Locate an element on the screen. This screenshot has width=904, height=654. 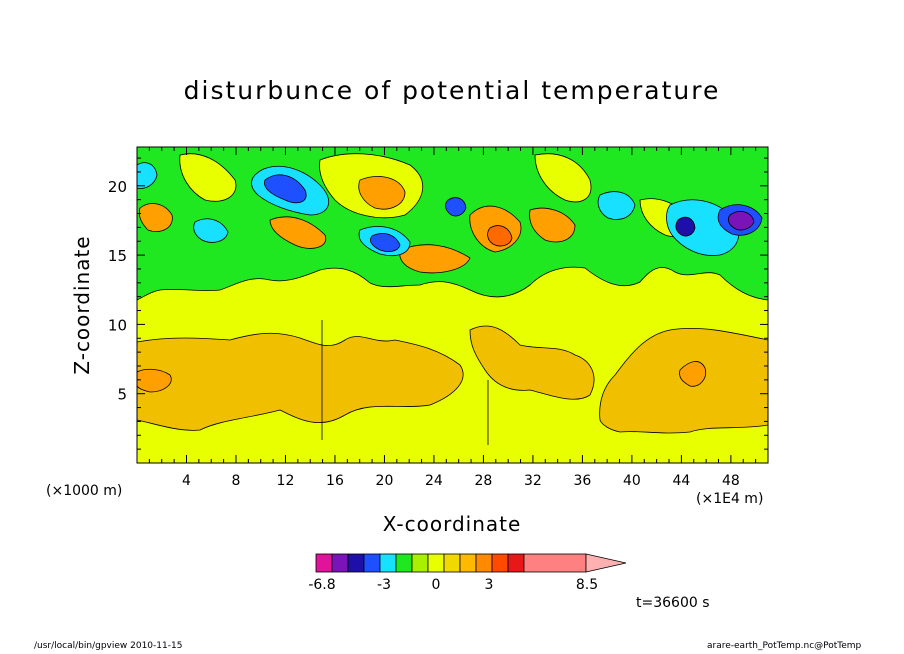
x-tick-label: 16 is located at coordinates (335, 481).